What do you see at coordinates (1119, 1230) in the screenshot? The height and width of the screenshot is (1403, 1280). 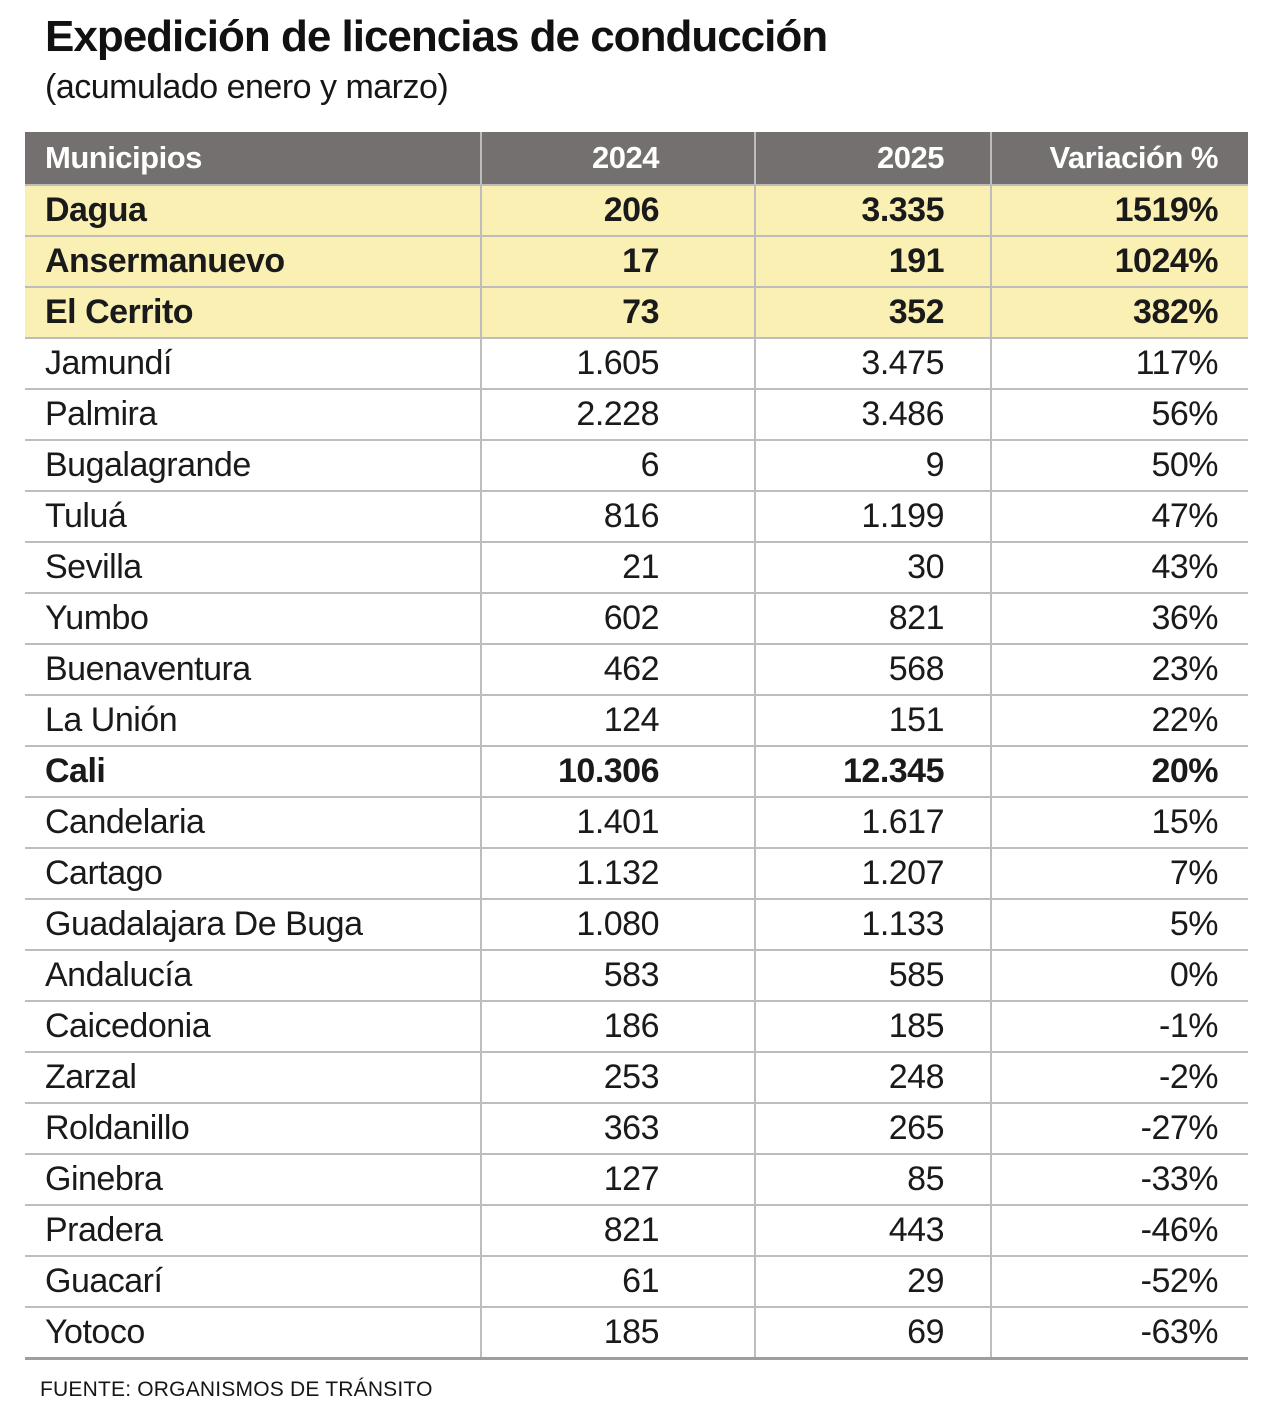 I see `variacion-cell: -46%` at bounding box center [1119, 1230].